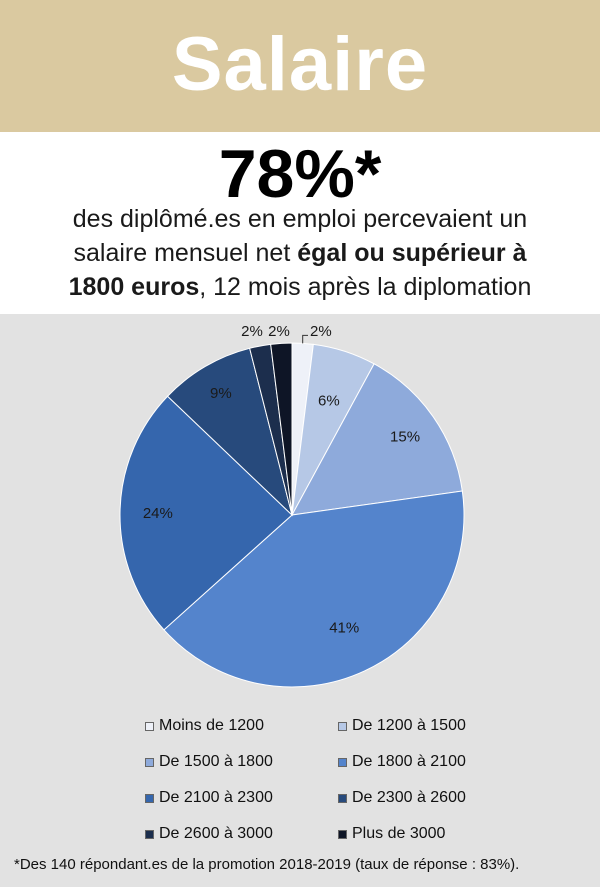  I want to click on description-line-2-normal: salaire mensuel net, so click(185, 253).